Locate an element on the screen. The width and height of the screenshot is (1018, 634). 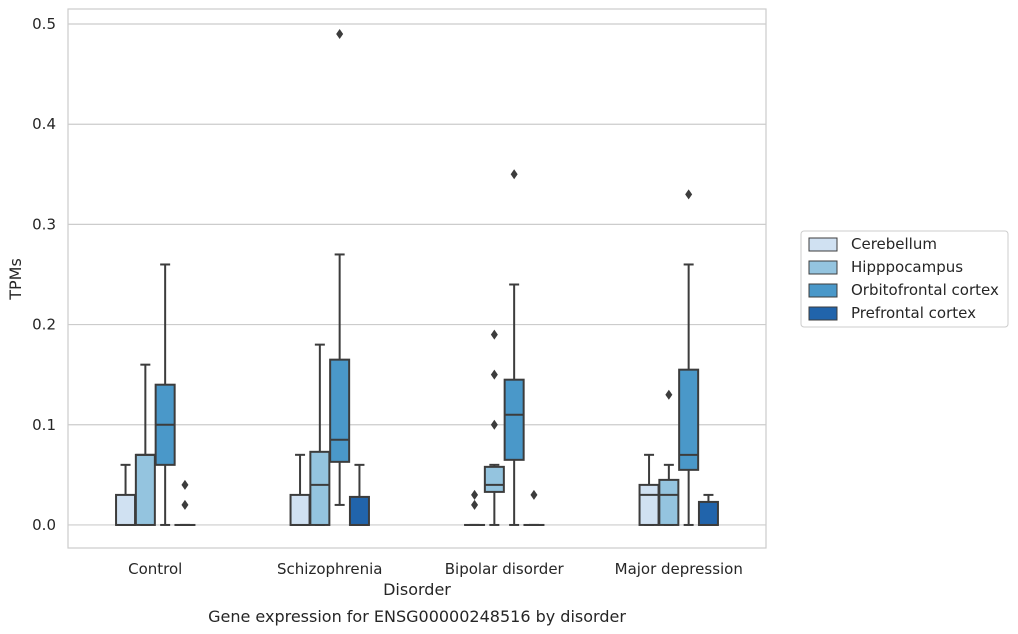
y-tick-label: 0.1 is located at coordinates (44, 425).